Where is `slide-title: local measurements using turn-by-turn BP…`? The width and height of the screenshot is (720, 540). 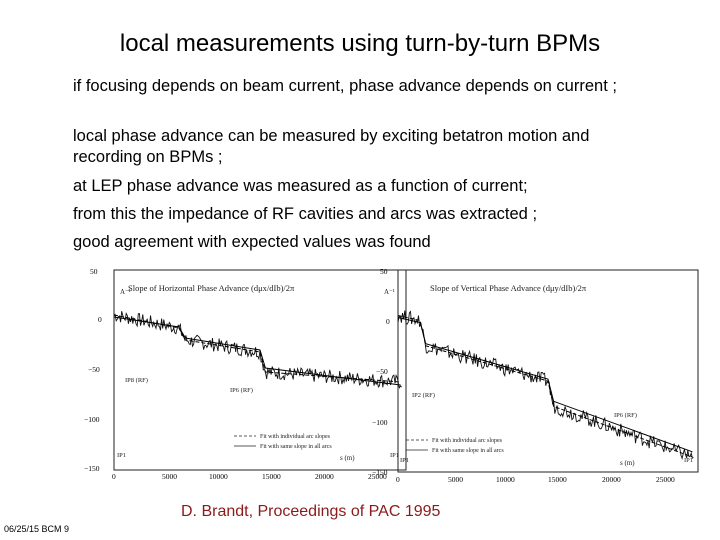 slide-title: local measurements using turn-by-turn BP… is located at coordinates (360, 43).